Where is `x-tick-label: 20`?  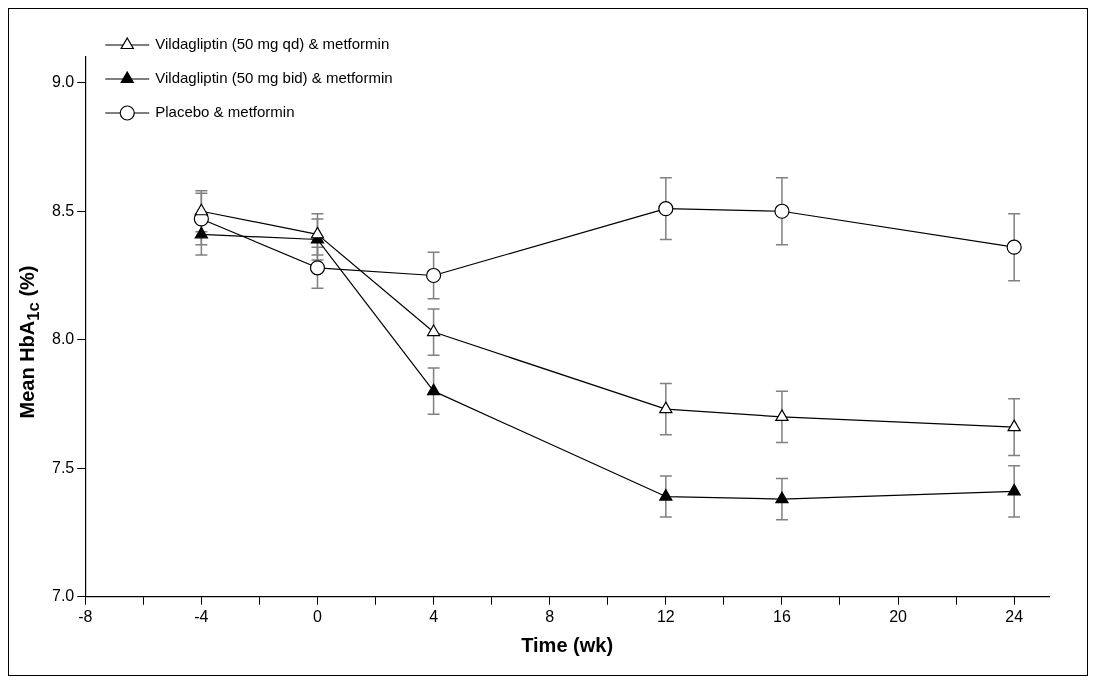 x-tick-label: 20 is located at coordinates (898, 616).